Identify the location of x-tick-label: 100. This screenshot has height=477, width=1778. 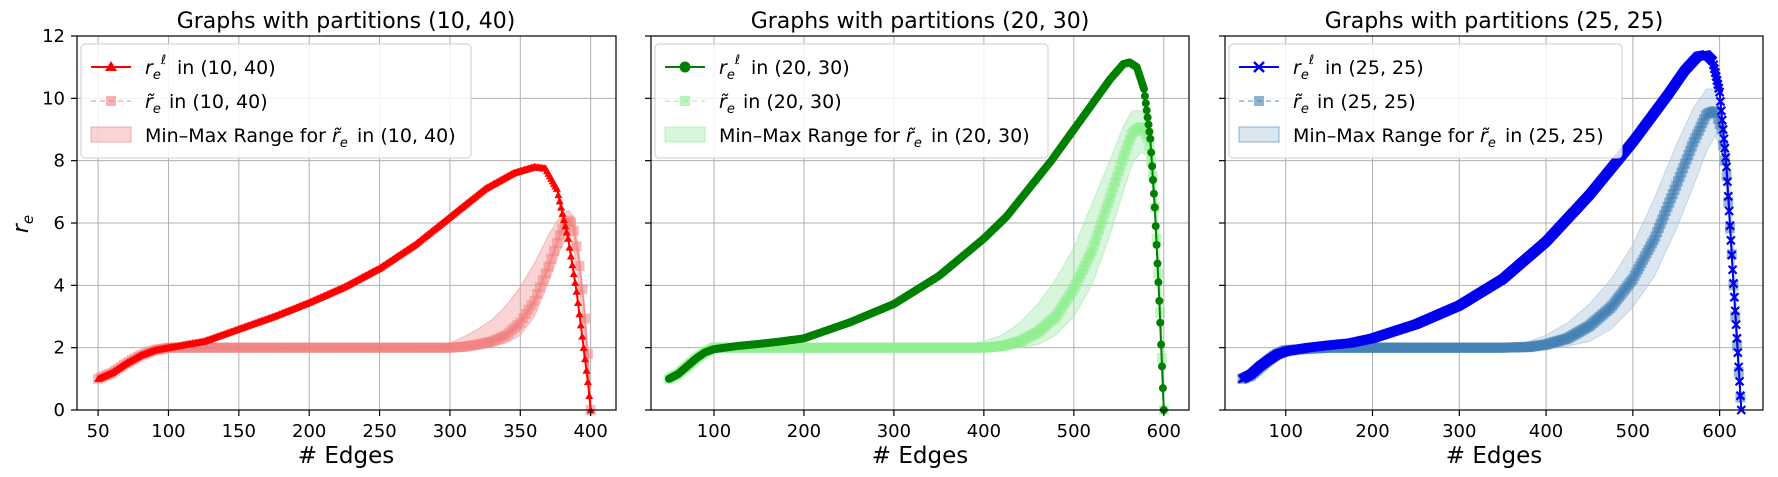
(714, 431).